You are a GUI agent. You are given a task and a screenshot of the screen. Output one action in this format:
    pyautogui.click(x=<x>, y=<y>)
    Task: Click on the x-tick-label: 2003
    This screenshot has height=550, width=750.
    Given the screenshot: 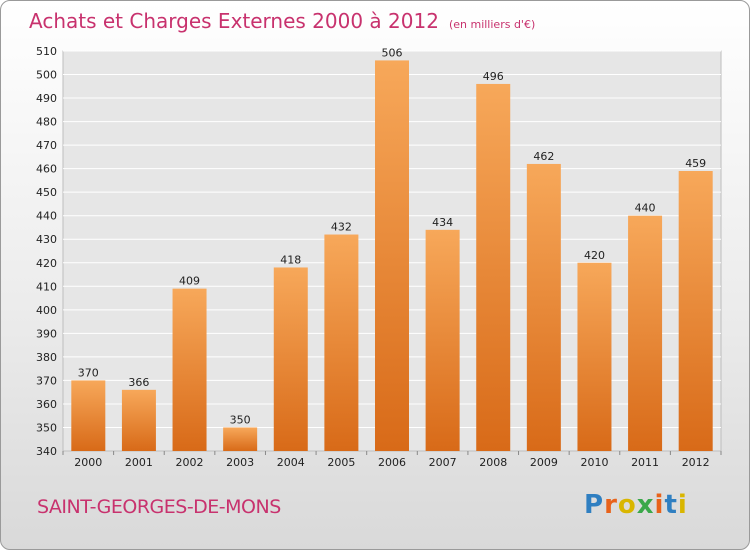 What is the action you would take?
    pyautogui.click(x=240, y=462)
    